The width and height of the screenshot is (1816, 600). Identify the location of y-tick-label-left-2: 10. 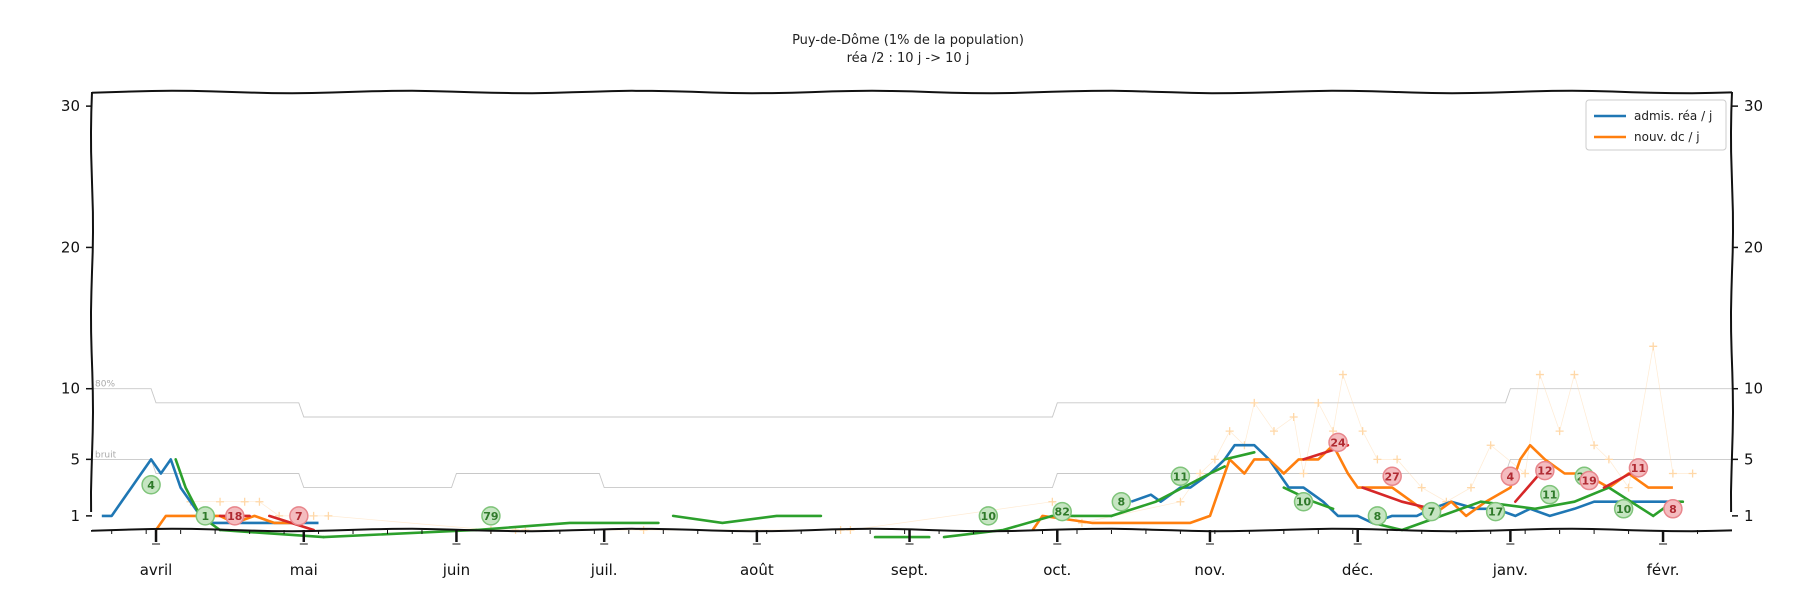
(70, 389).